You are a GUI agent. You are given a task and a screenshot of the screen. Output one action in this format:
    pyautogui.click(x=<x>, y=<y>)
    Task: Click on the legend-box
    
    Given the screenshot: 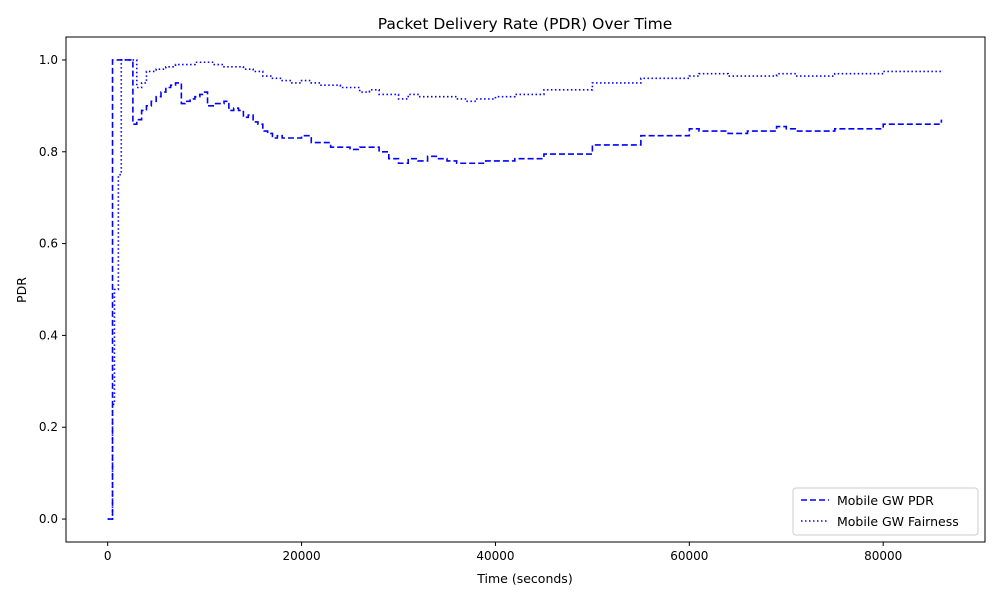 What is the action you would take?
    pyautogui.click(x=885, y=511)
    